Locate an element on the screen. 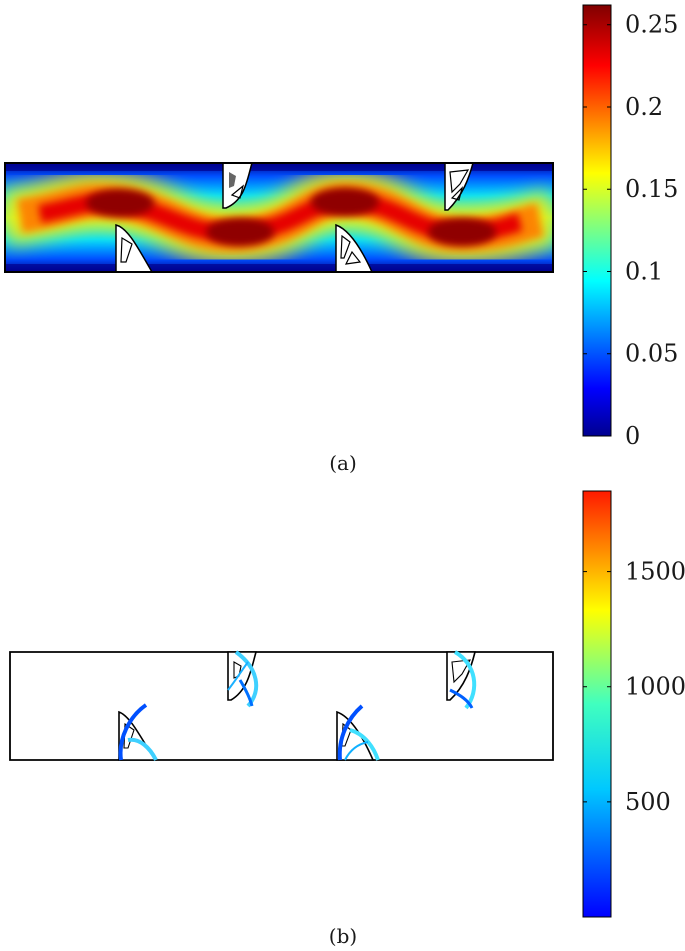  colorbar-a-tick-label: 0.2 is located at coordinates (644, 107).